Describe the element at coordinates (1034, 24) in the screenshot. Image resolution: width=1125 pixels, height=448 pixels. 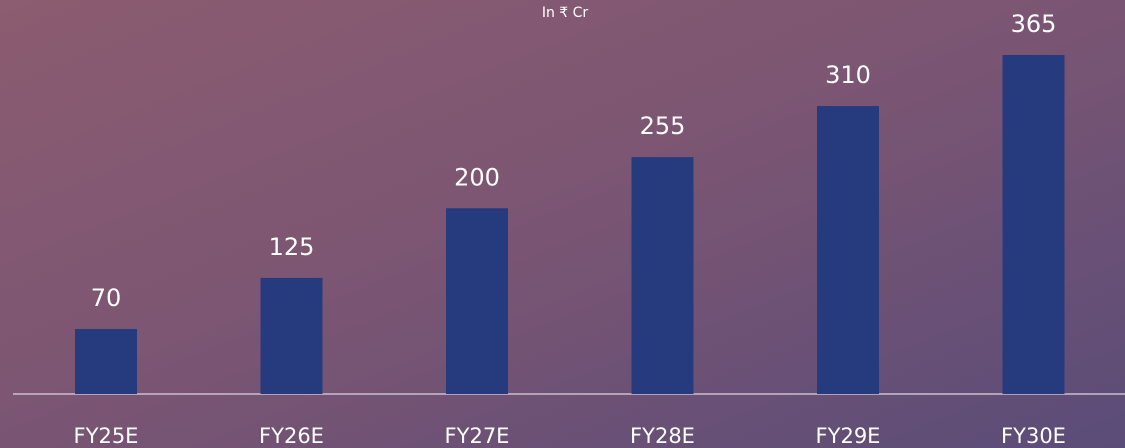
I see `value-label: 365` at that location.